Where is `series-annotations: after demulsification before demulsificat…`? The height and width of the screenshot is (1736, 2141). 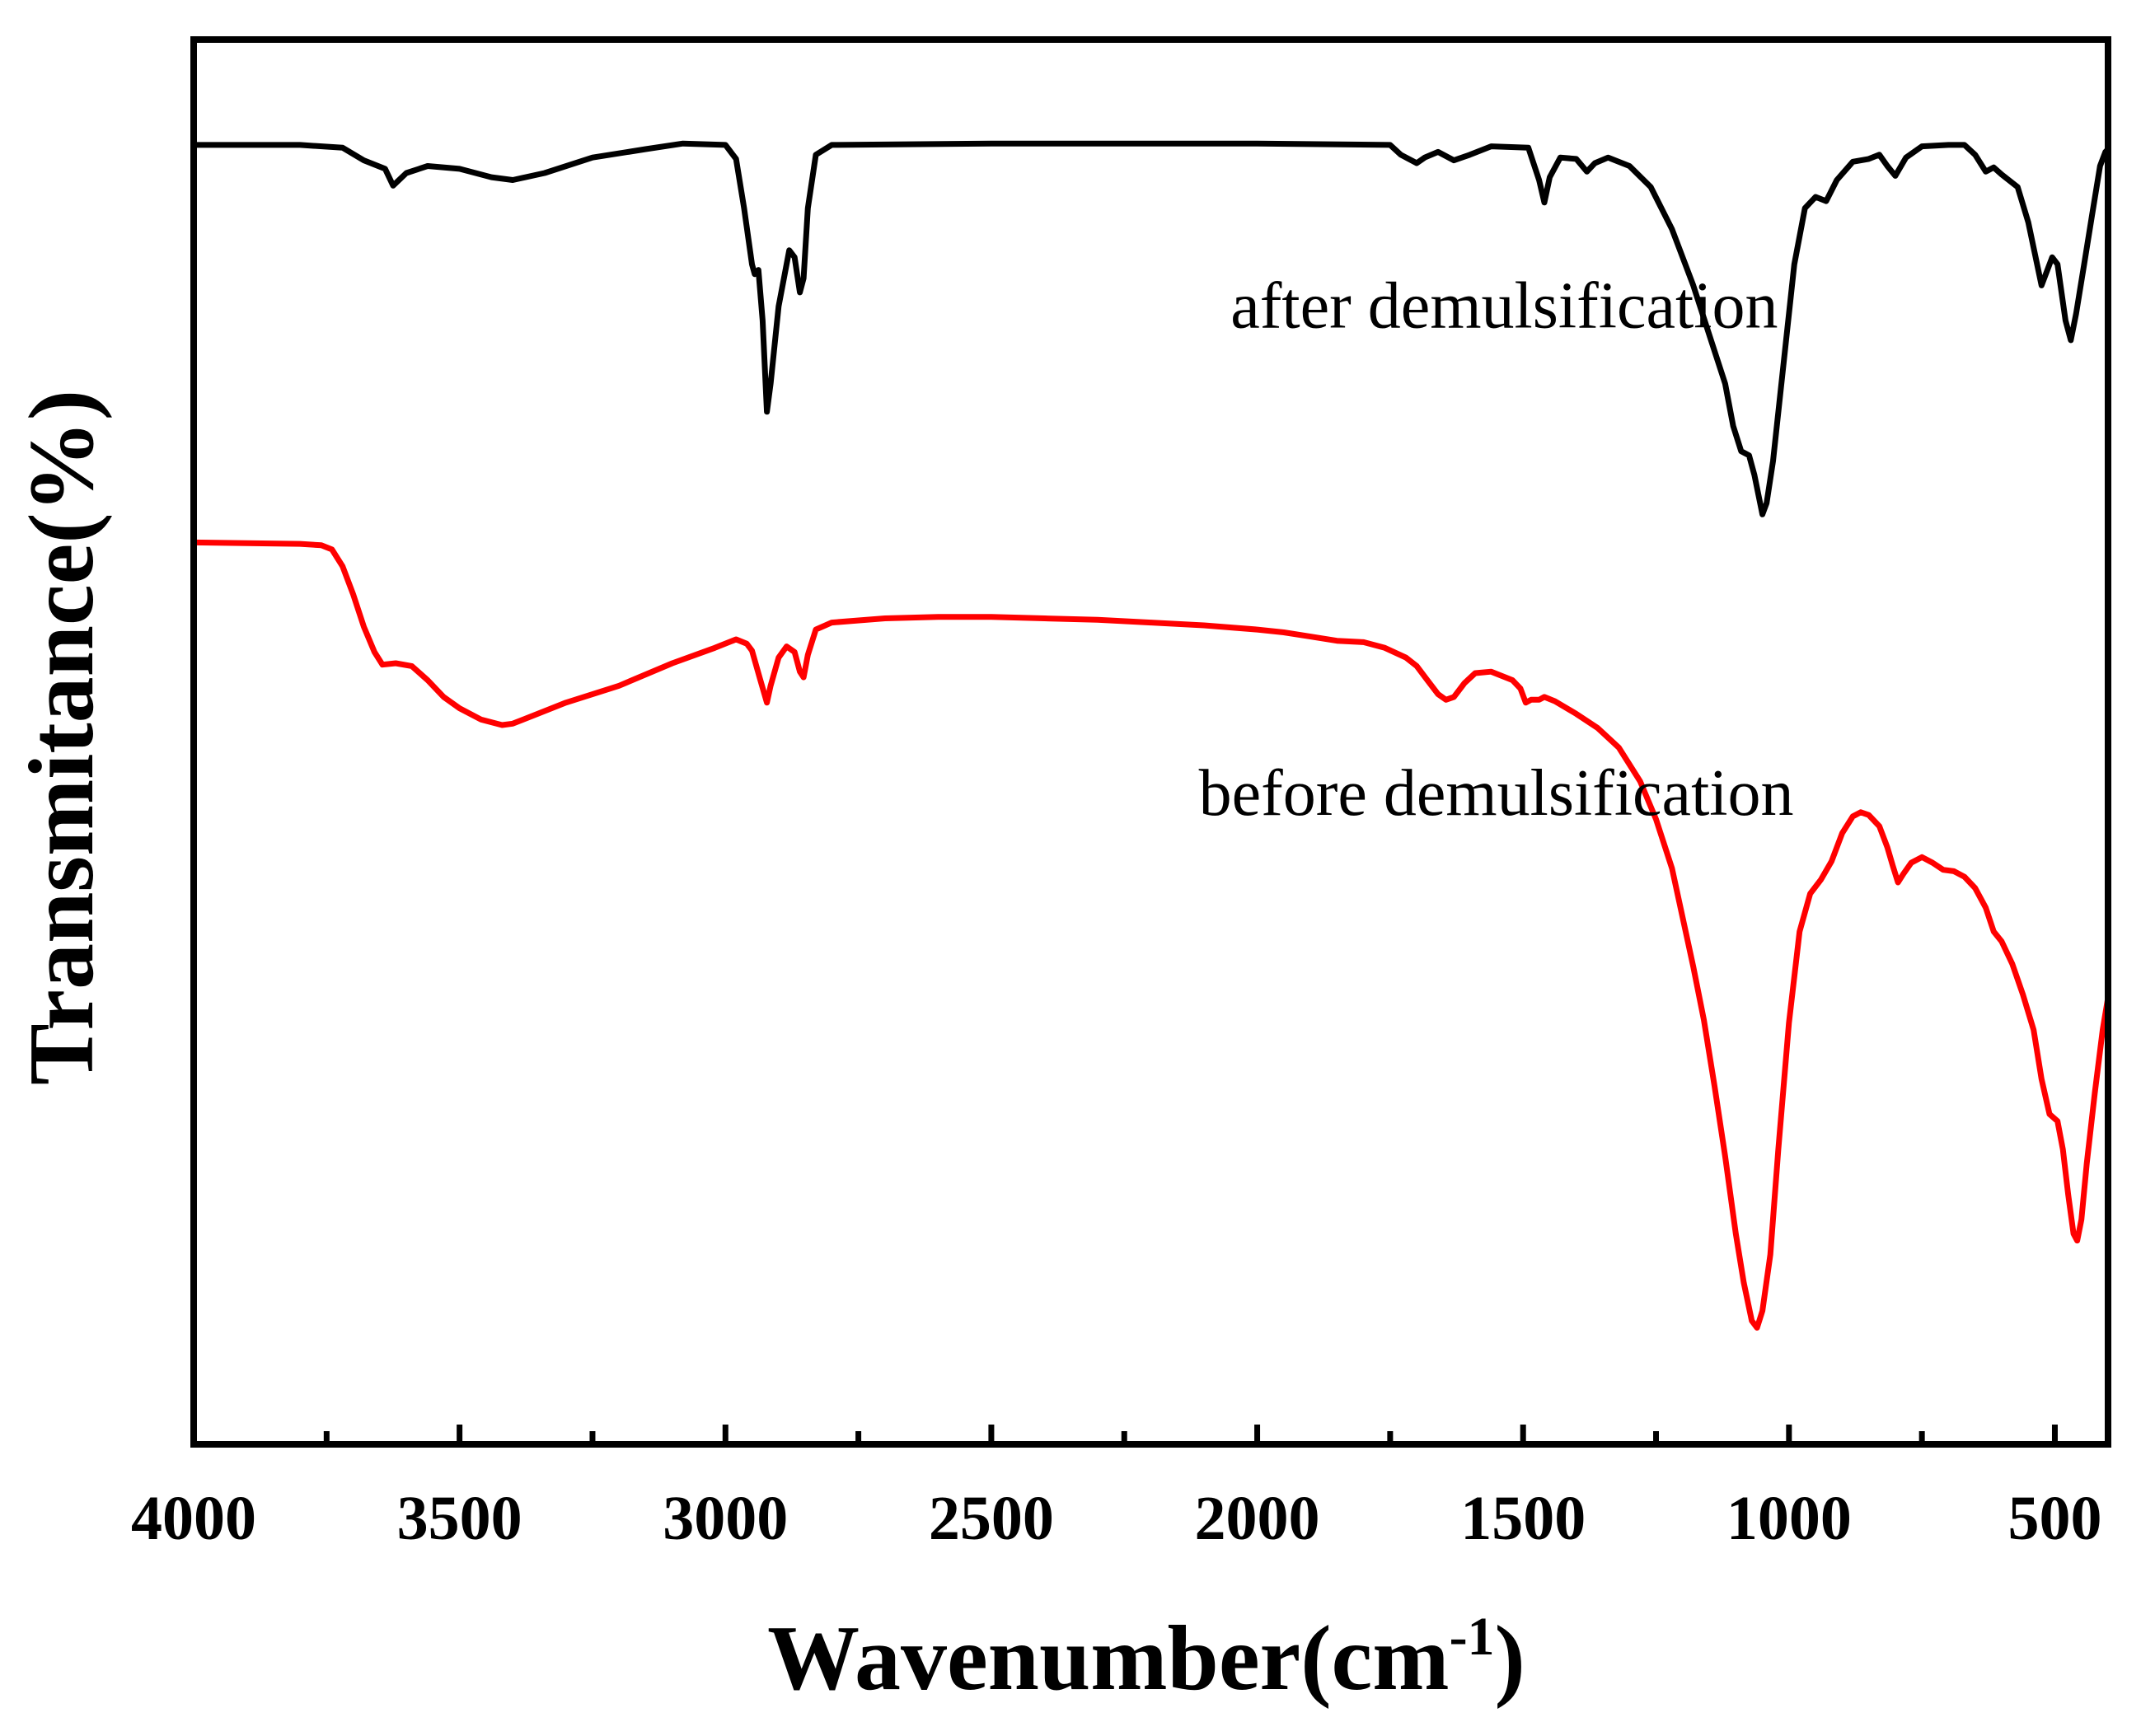 series-annotations: after demulsification before demulsificat… is located at coordinates (1496, 550).